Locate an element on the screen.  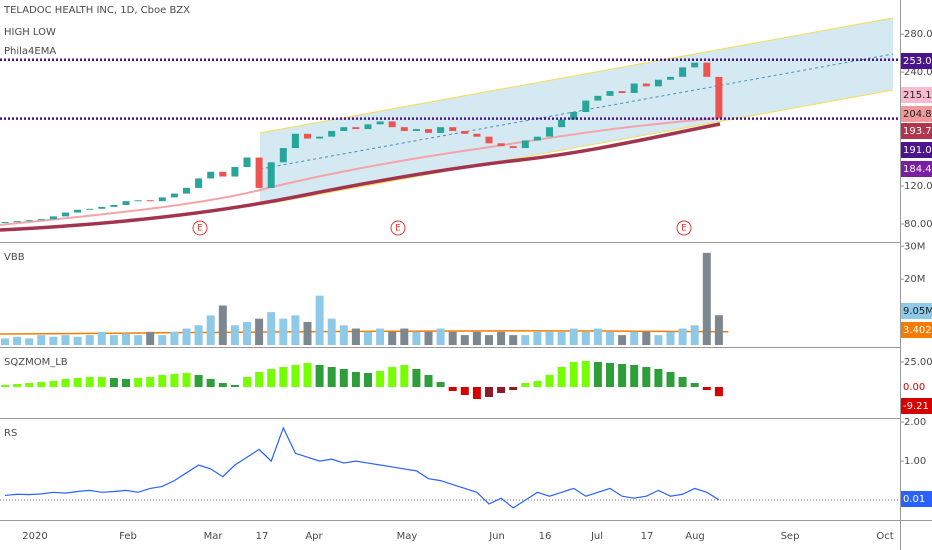
y-tick-label: 30M is located at coordinates (914, 246).